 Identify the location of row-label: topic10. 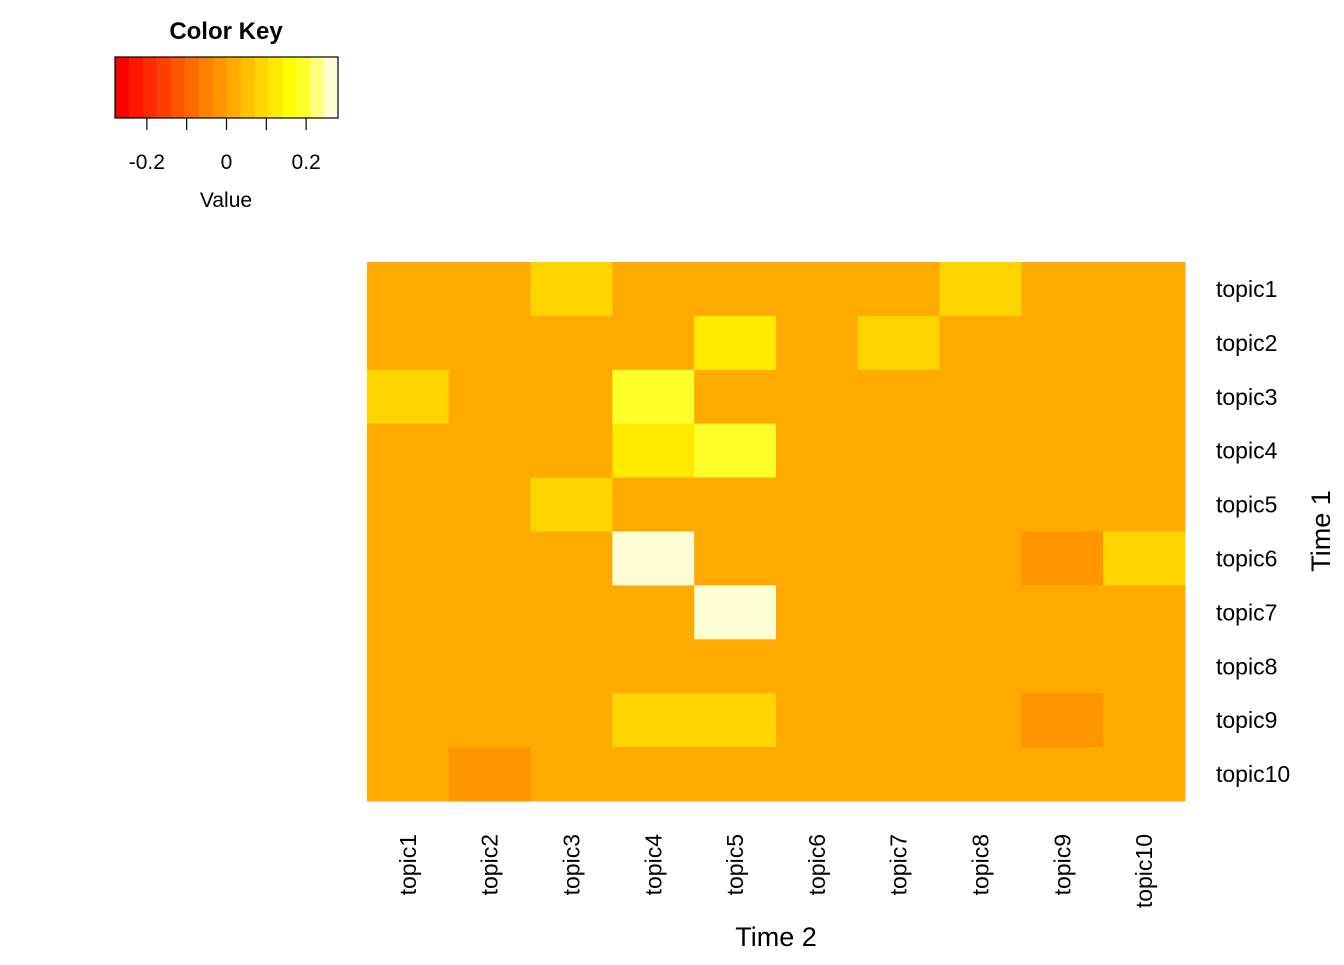
(1253, 774).